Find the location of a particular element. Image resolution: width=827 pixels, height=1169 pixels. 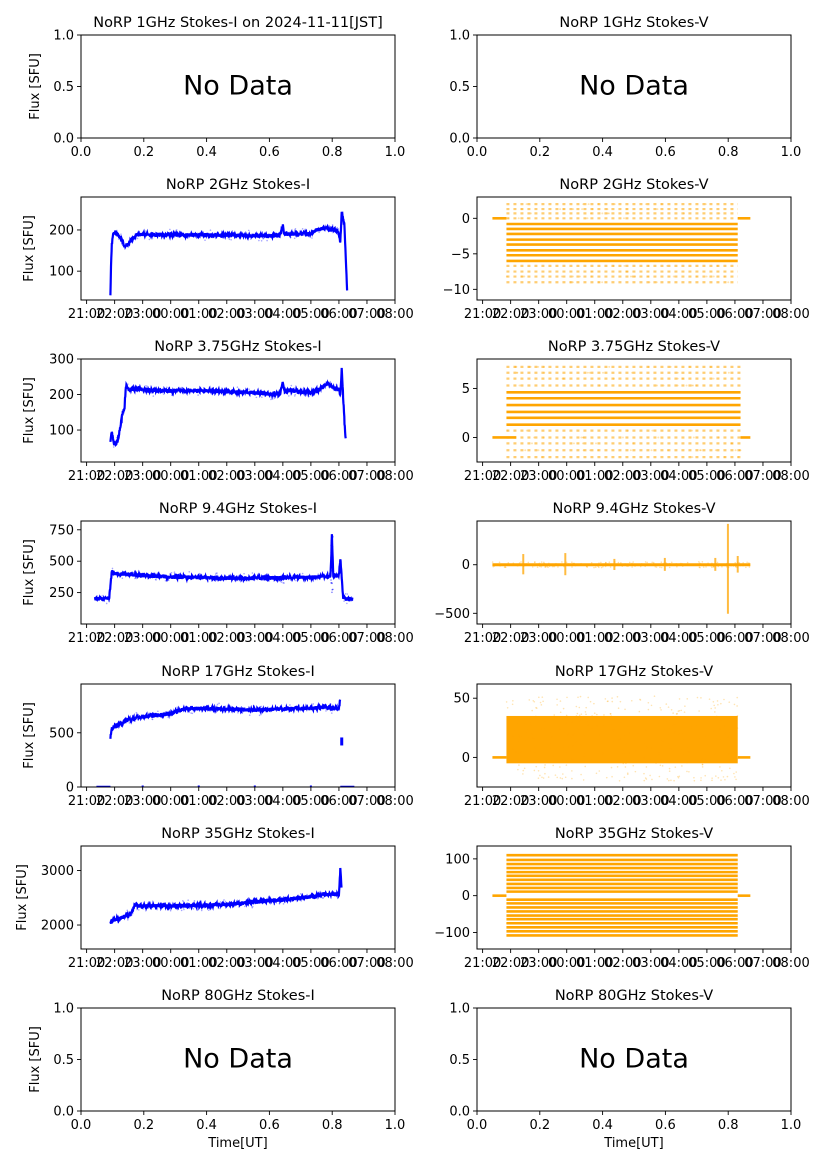

y-tick-label: 250 is located at coordinates (61, 593).